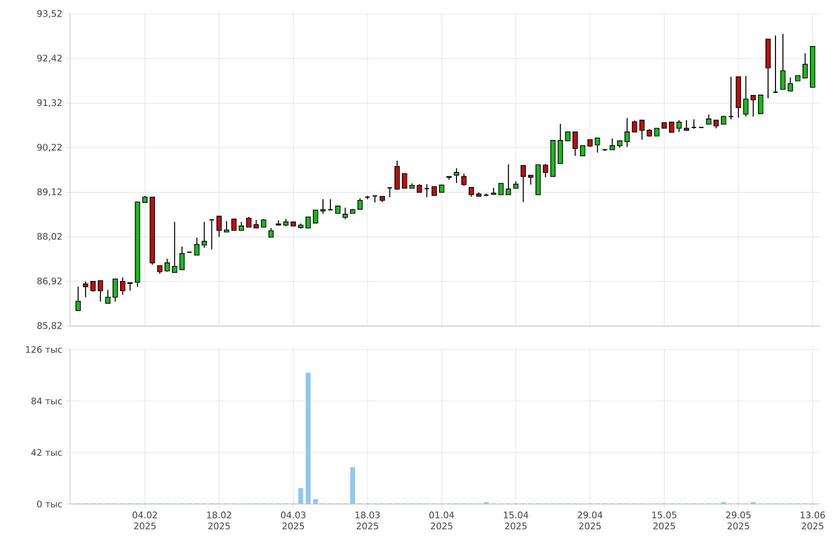 The height and width of the screenshot is (550, 840). What do you see at coordinates (46, 452) in the screenshot?
I see `y-tick-label: 42 тыс` at bounding box center [46, 452].